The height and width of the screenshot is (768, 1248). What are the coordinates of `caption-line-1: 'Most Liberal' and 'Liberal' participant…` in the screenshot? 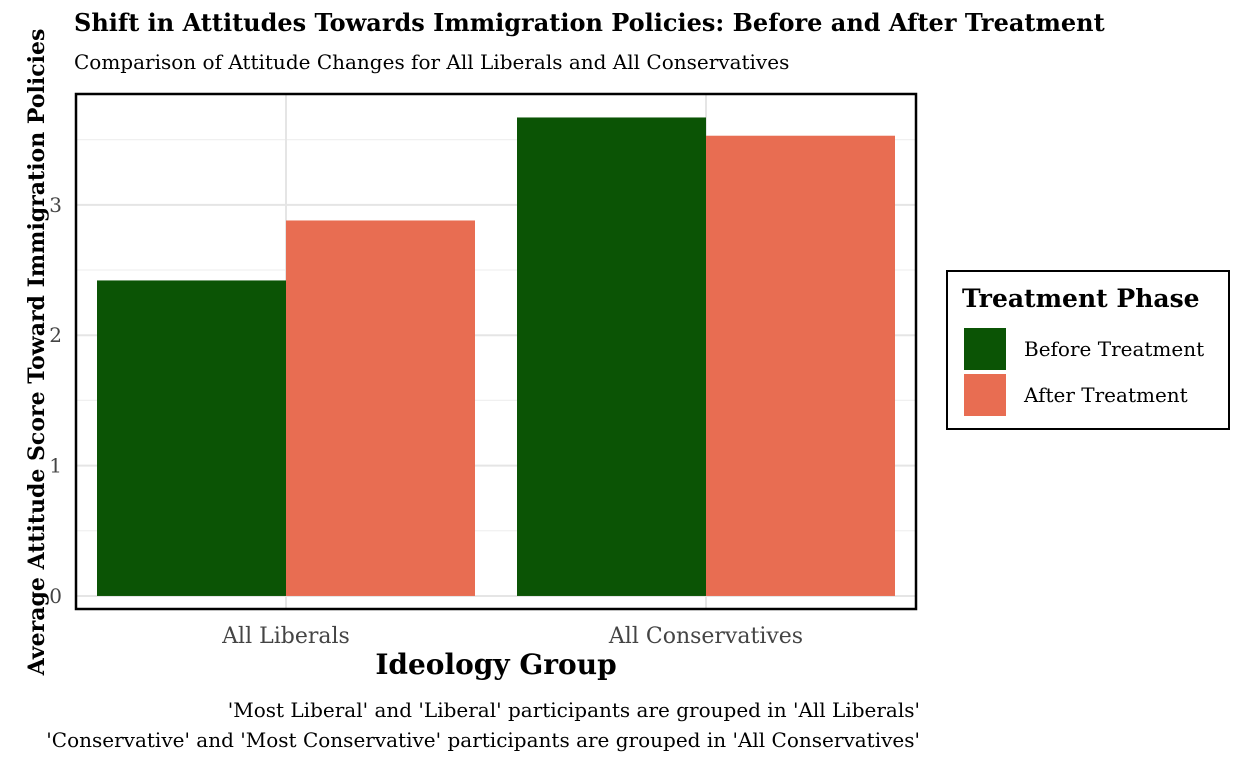 It's located at (573, 710).